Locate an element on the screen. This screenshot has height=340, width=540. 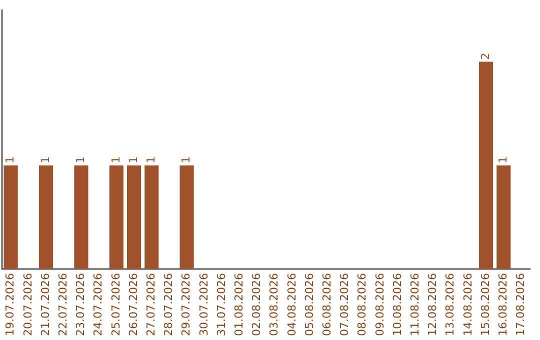
x-tick-label: 05.08.2026 is located at coordinates (309, 304).